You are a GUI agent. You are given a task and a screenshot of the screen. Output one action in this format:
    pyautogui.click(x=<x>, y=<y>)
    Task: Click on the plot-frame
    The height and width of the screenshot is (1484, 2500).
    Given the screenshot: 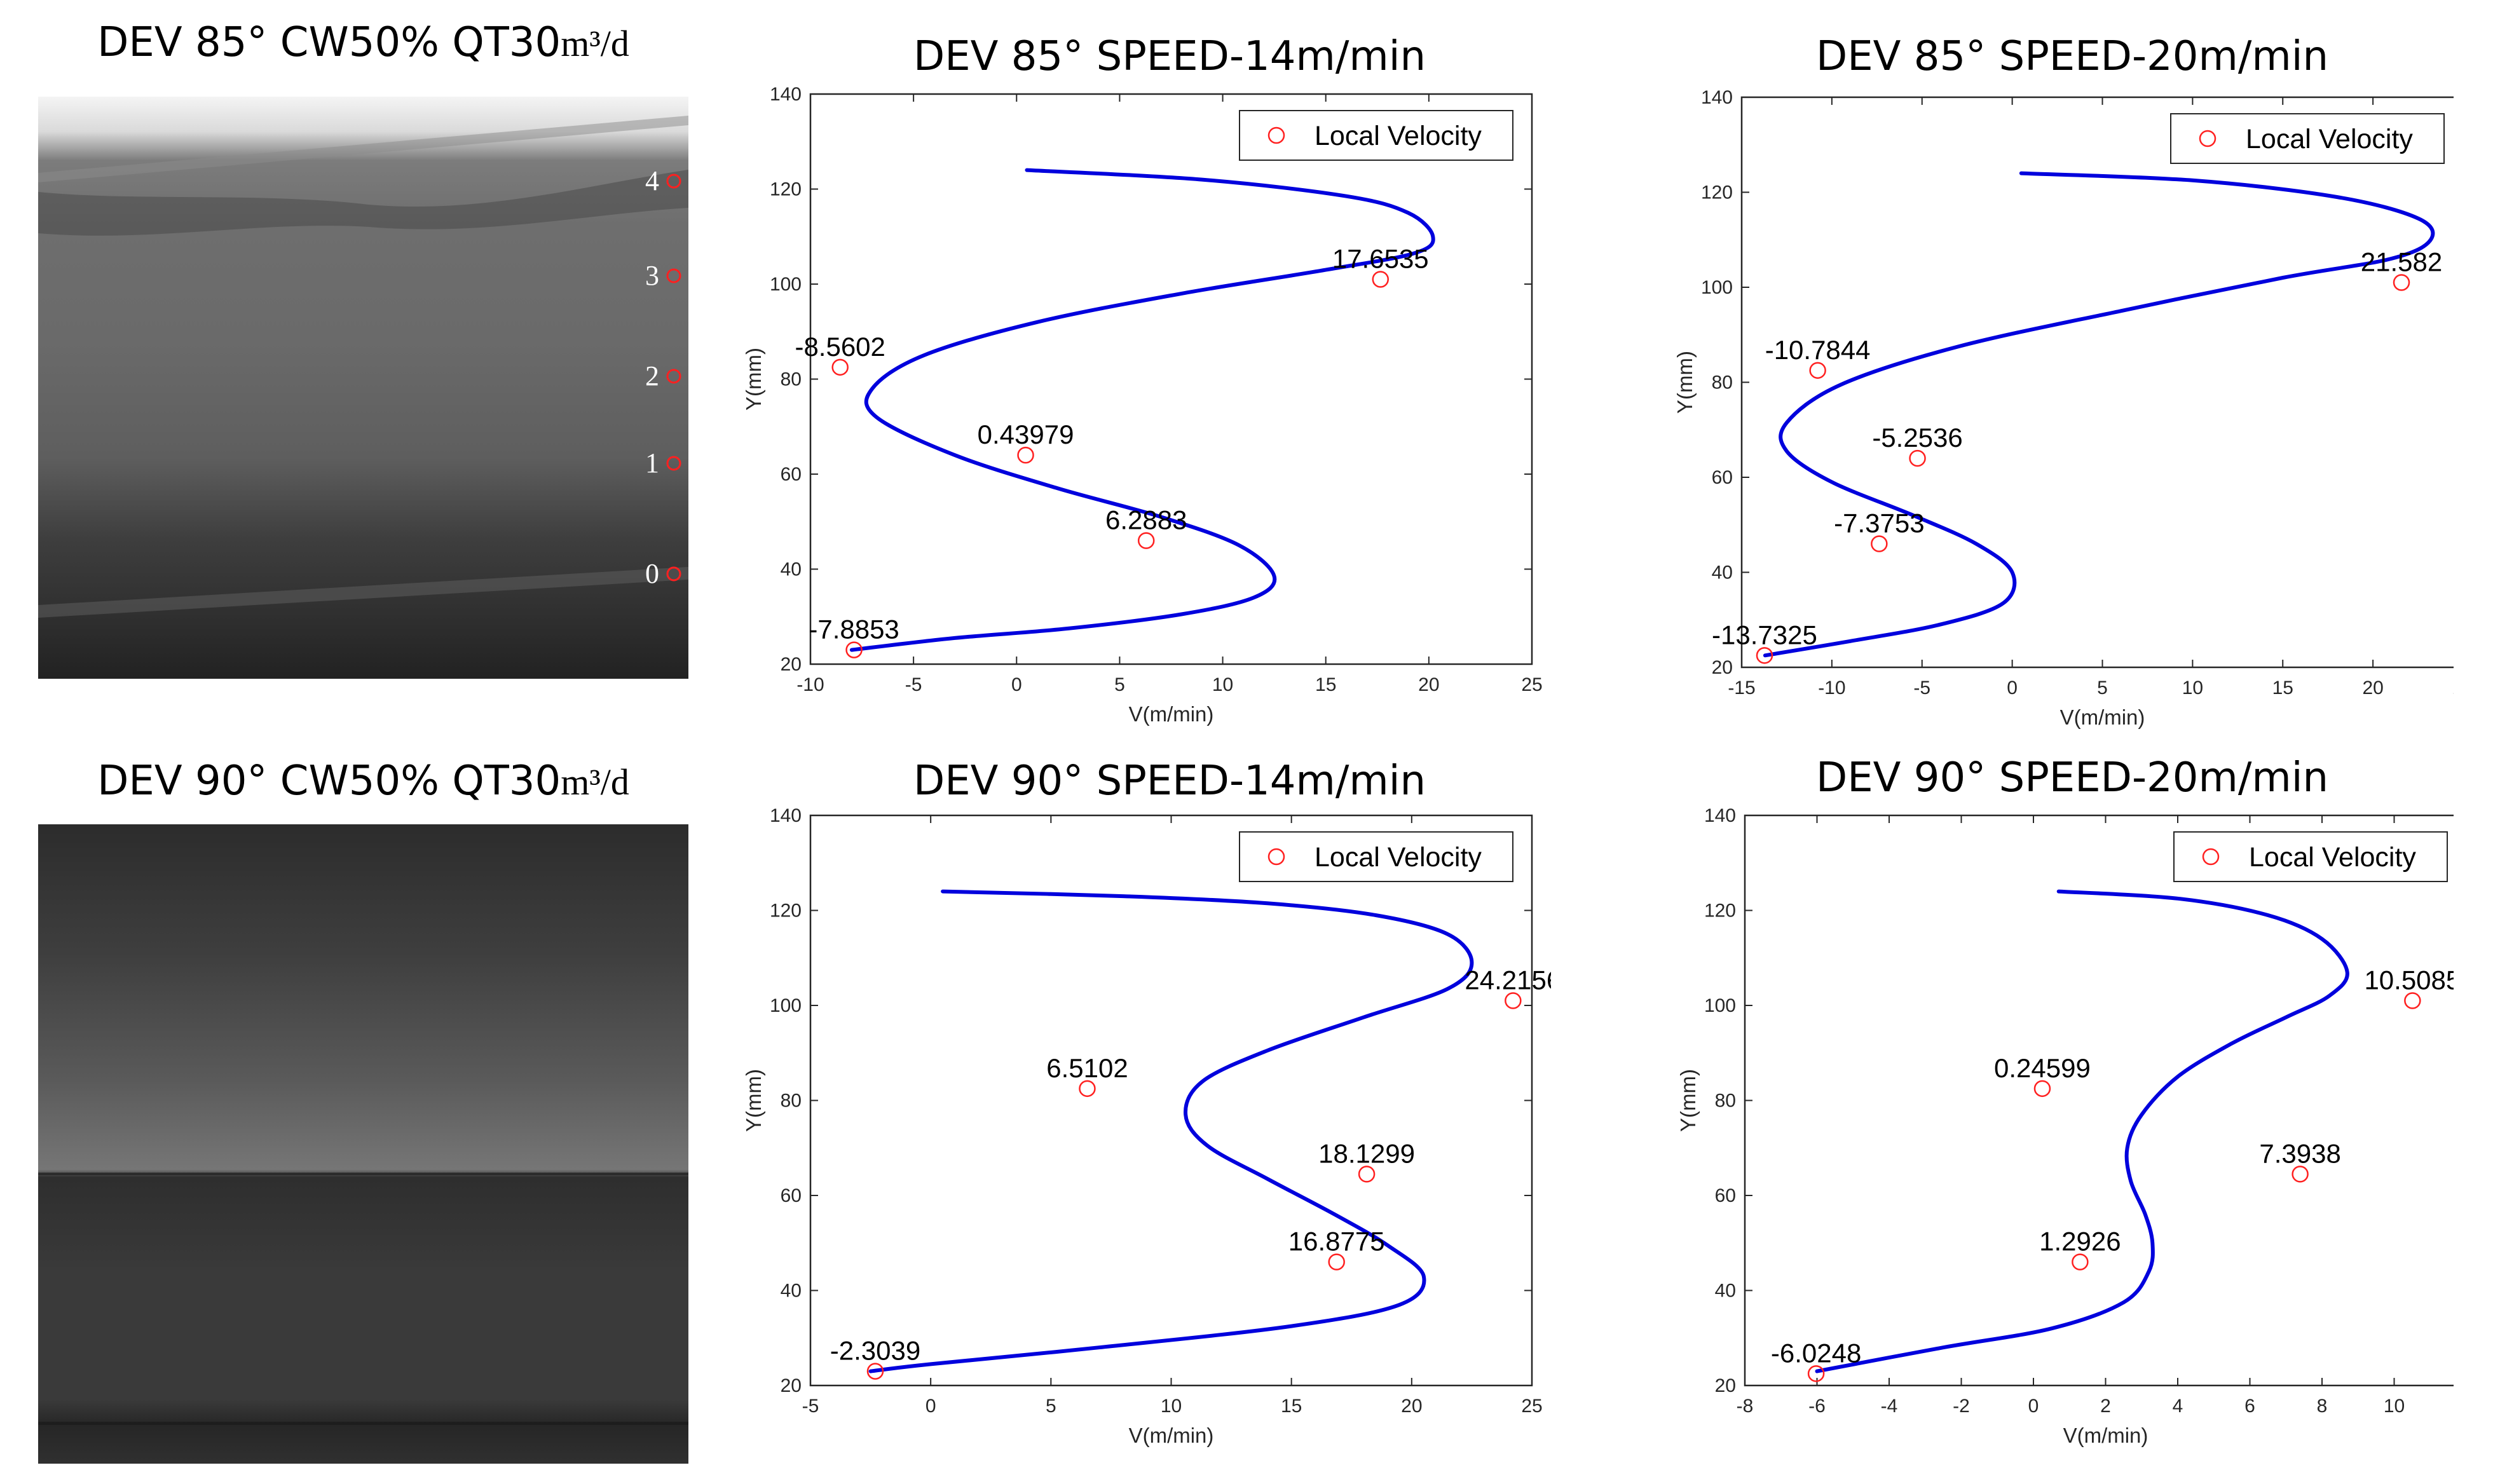 What is the action you would take?
    pyautogui.click(x=1171, y=379)
    